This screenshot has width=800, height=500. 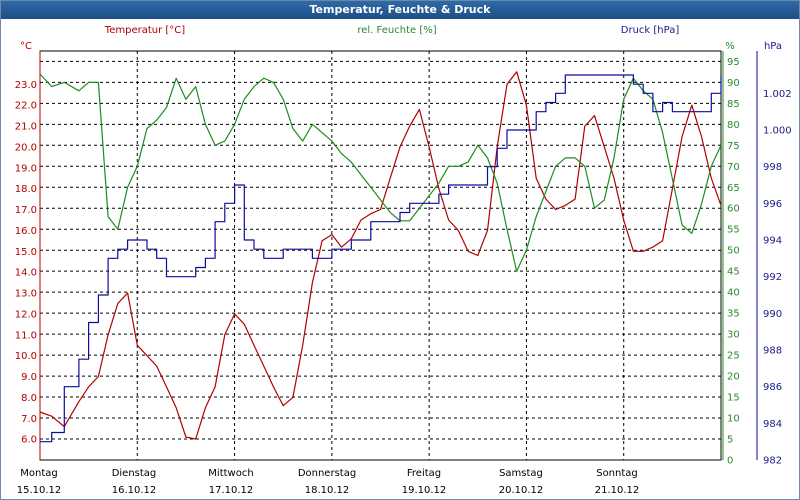 What do you see at coordinates (733, 314) in the screenshot?
I see `hum-tick-label: 35` at bounding box center [733, 314].